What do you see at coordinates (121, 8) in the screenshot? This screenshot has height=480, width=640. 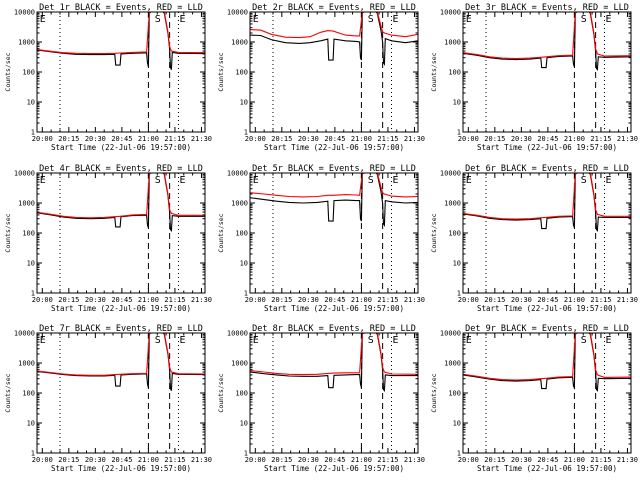 I see `panel-title: Det 1r BLACK = Events, RED = LLD` at bounding box center [121, 8].